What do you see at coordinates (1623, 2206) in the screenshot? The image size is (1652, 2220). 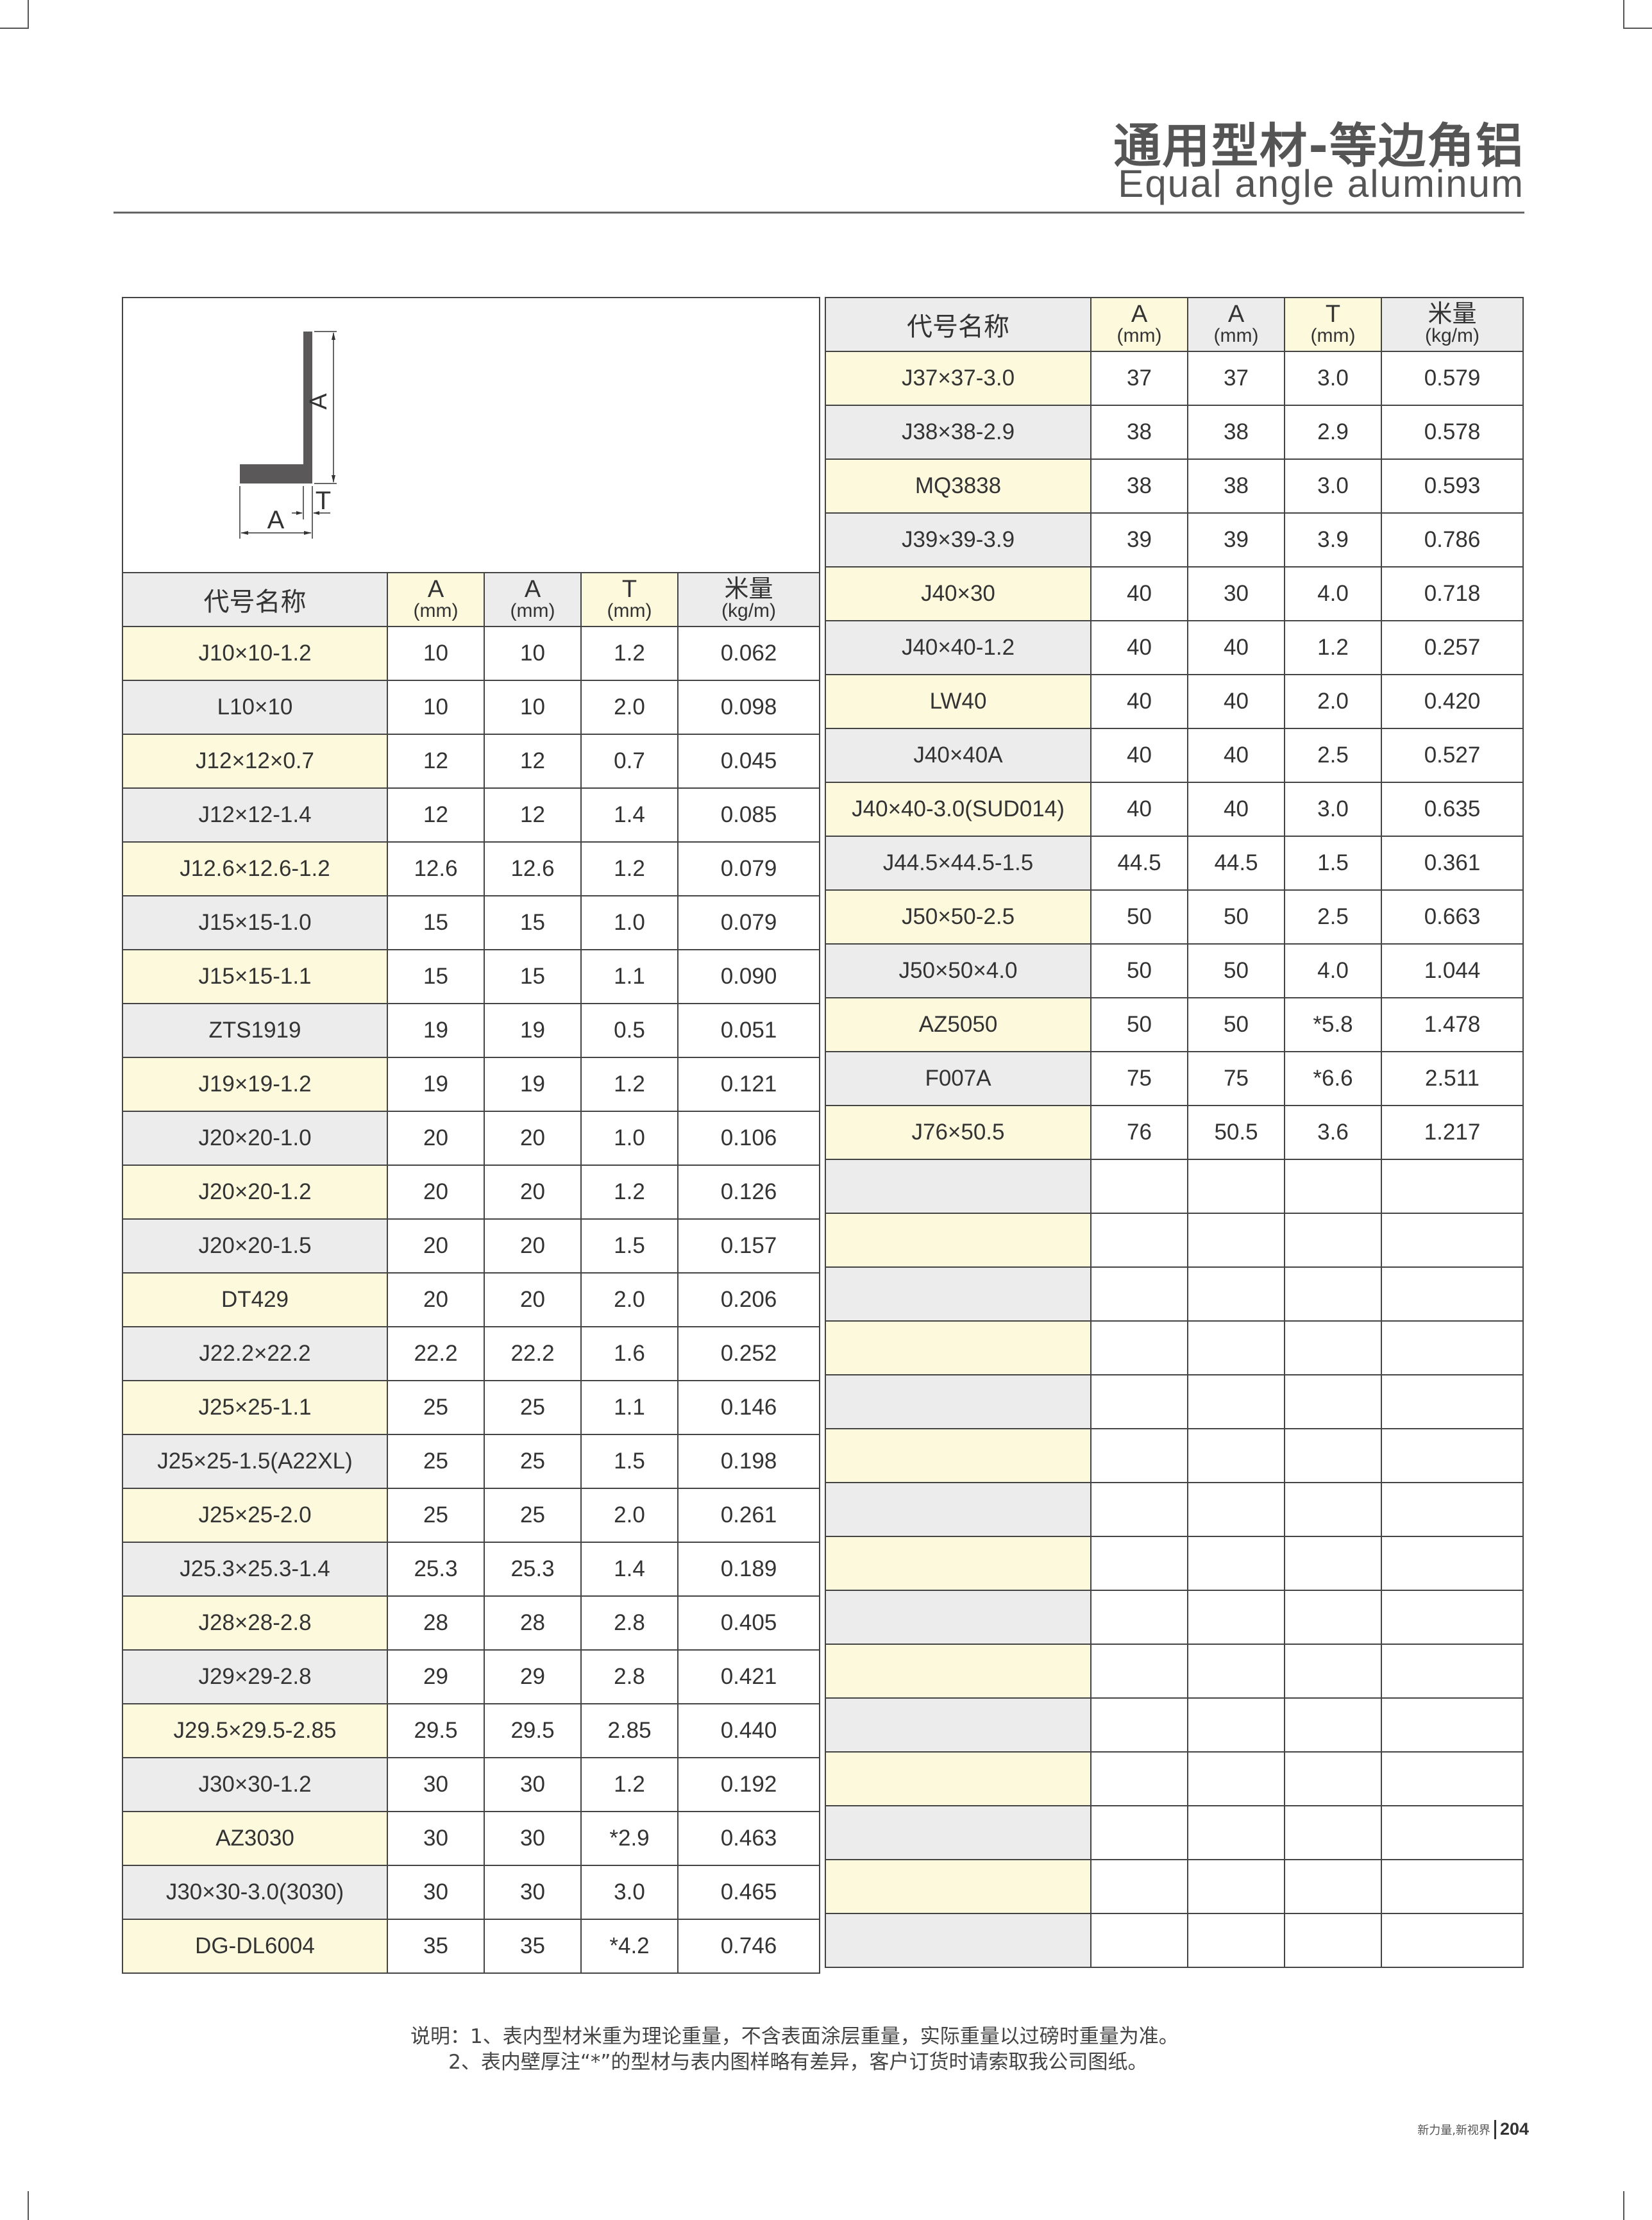 I see `crop-mark-bottom-right-v` at bounding box center [1623, 2206].